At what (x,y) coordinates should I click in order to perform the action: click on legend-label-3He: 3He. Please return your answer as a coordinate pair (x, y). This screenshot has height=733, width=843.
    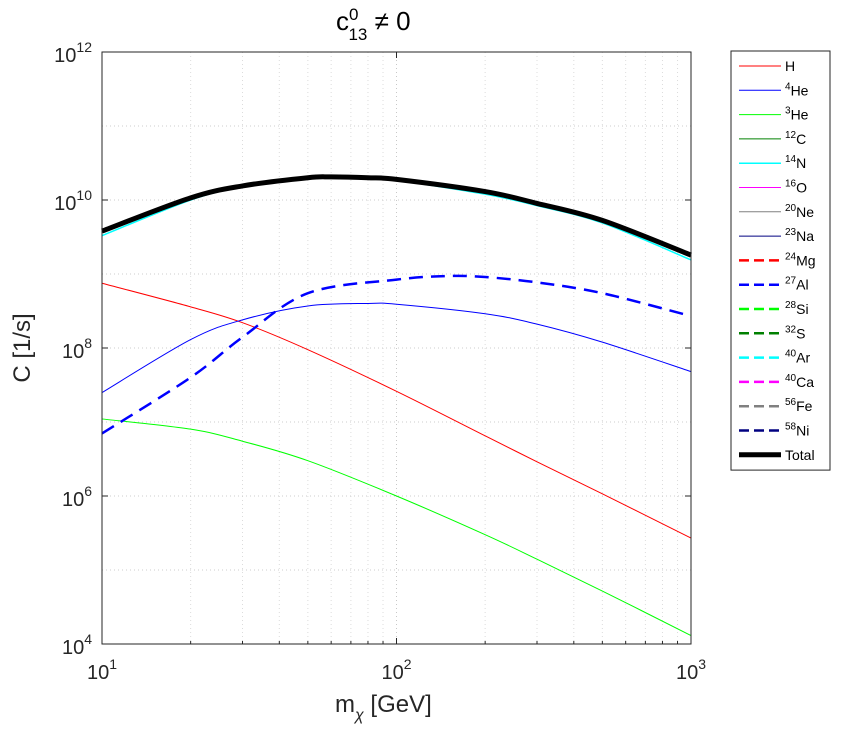
    Looking at the image, I should click on (797, 114).